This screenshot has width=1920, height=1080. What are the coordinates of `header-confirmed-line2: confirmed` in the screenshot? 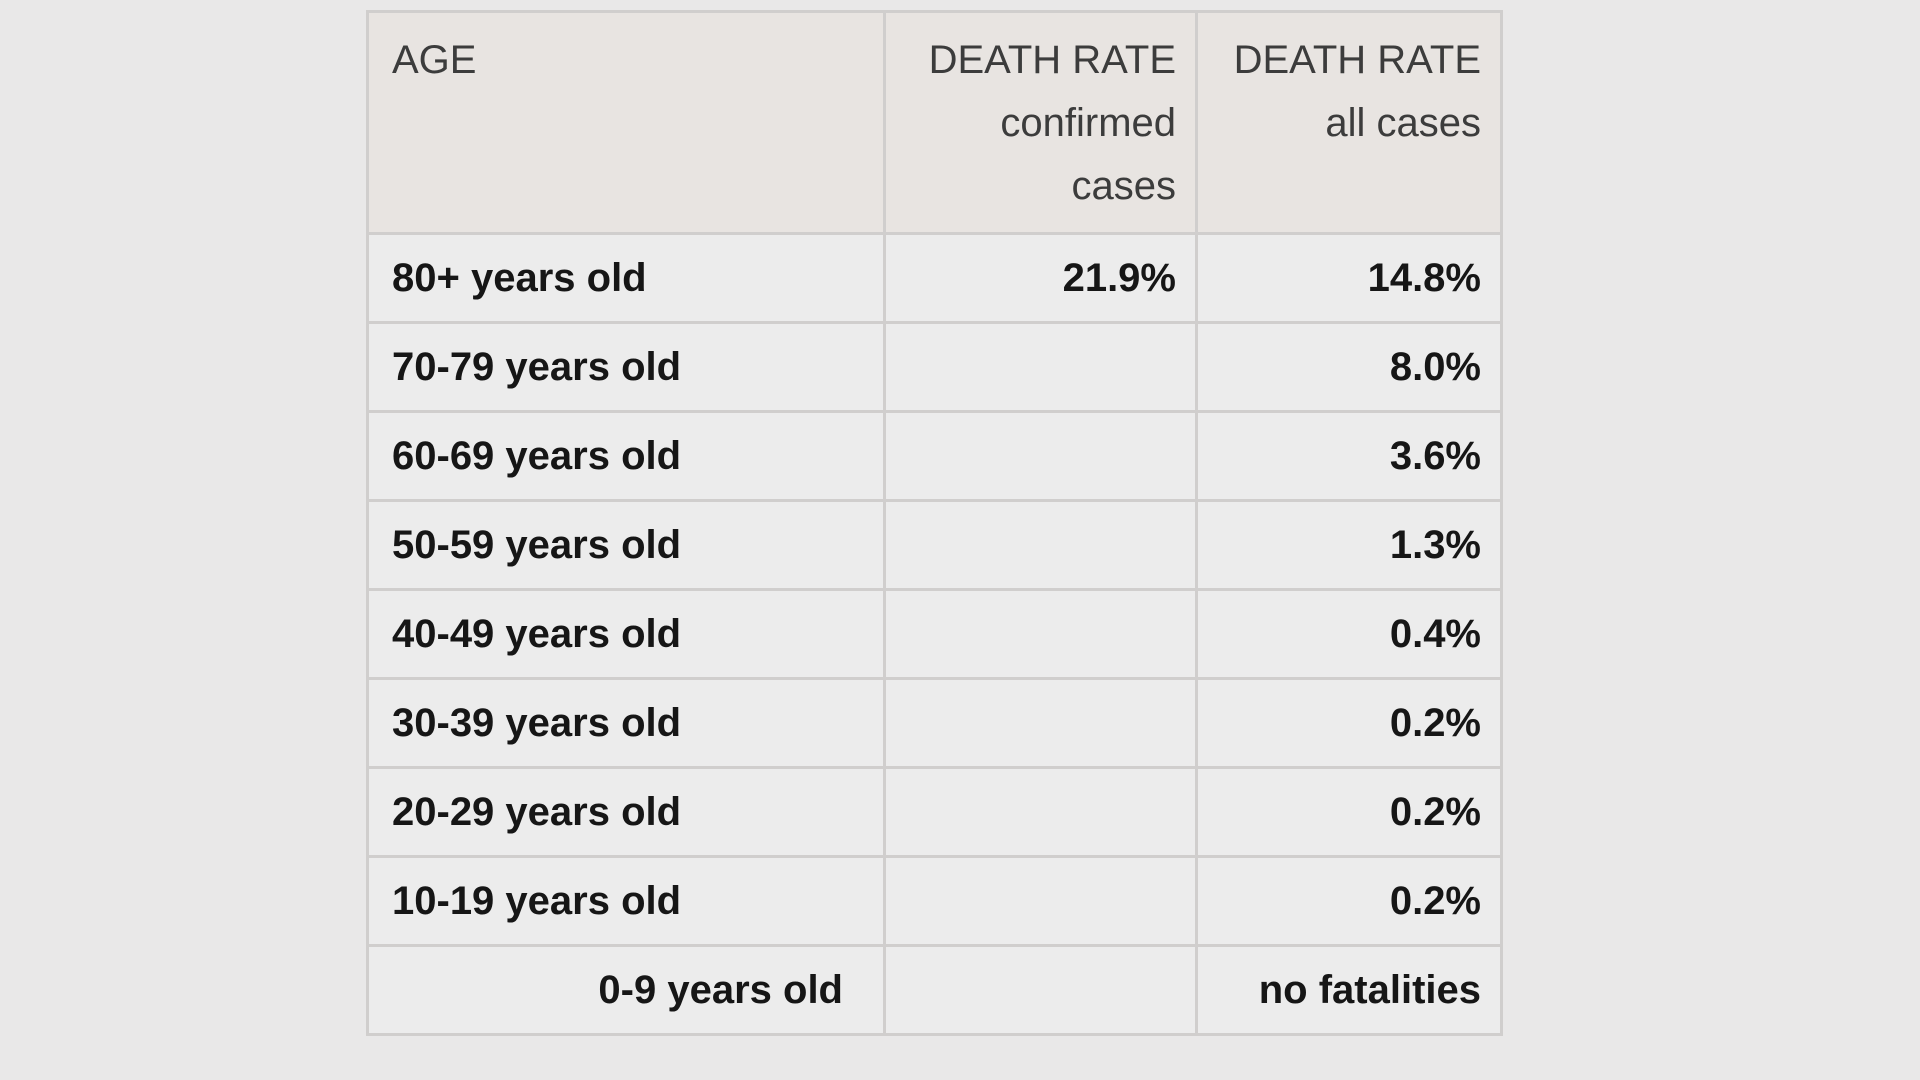 It's located at (1088, 123).